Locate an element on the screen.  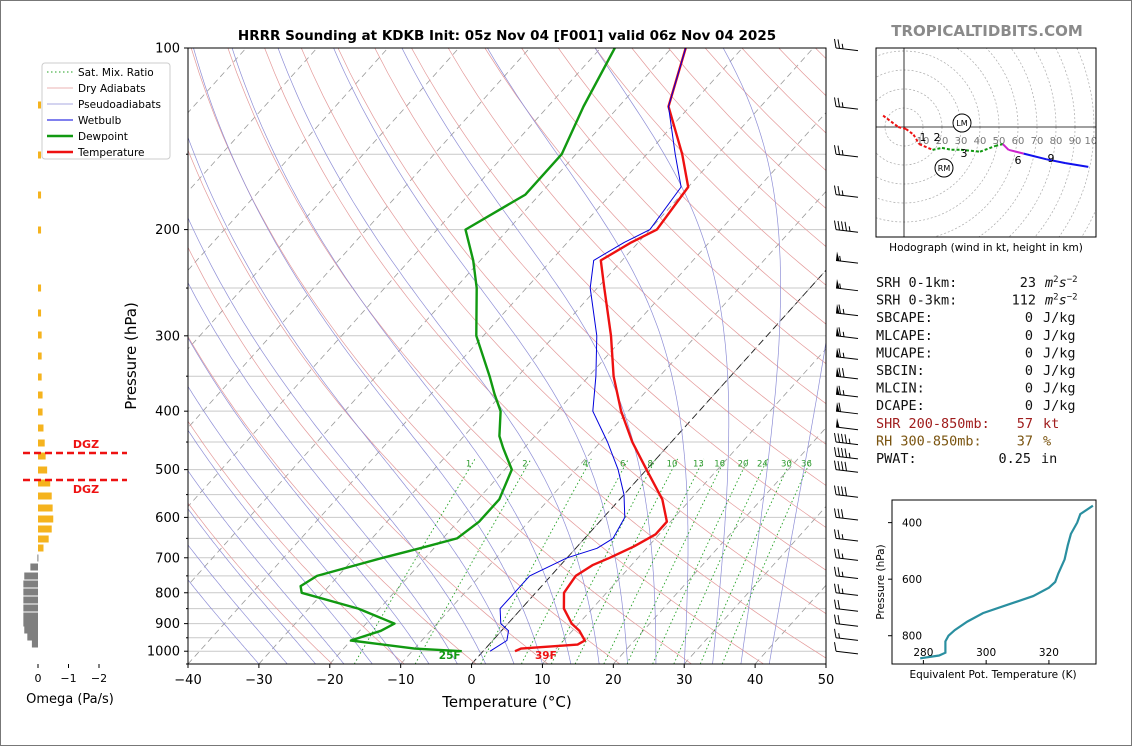
x-tick-label: 0 is located at coordinates (471, 680).